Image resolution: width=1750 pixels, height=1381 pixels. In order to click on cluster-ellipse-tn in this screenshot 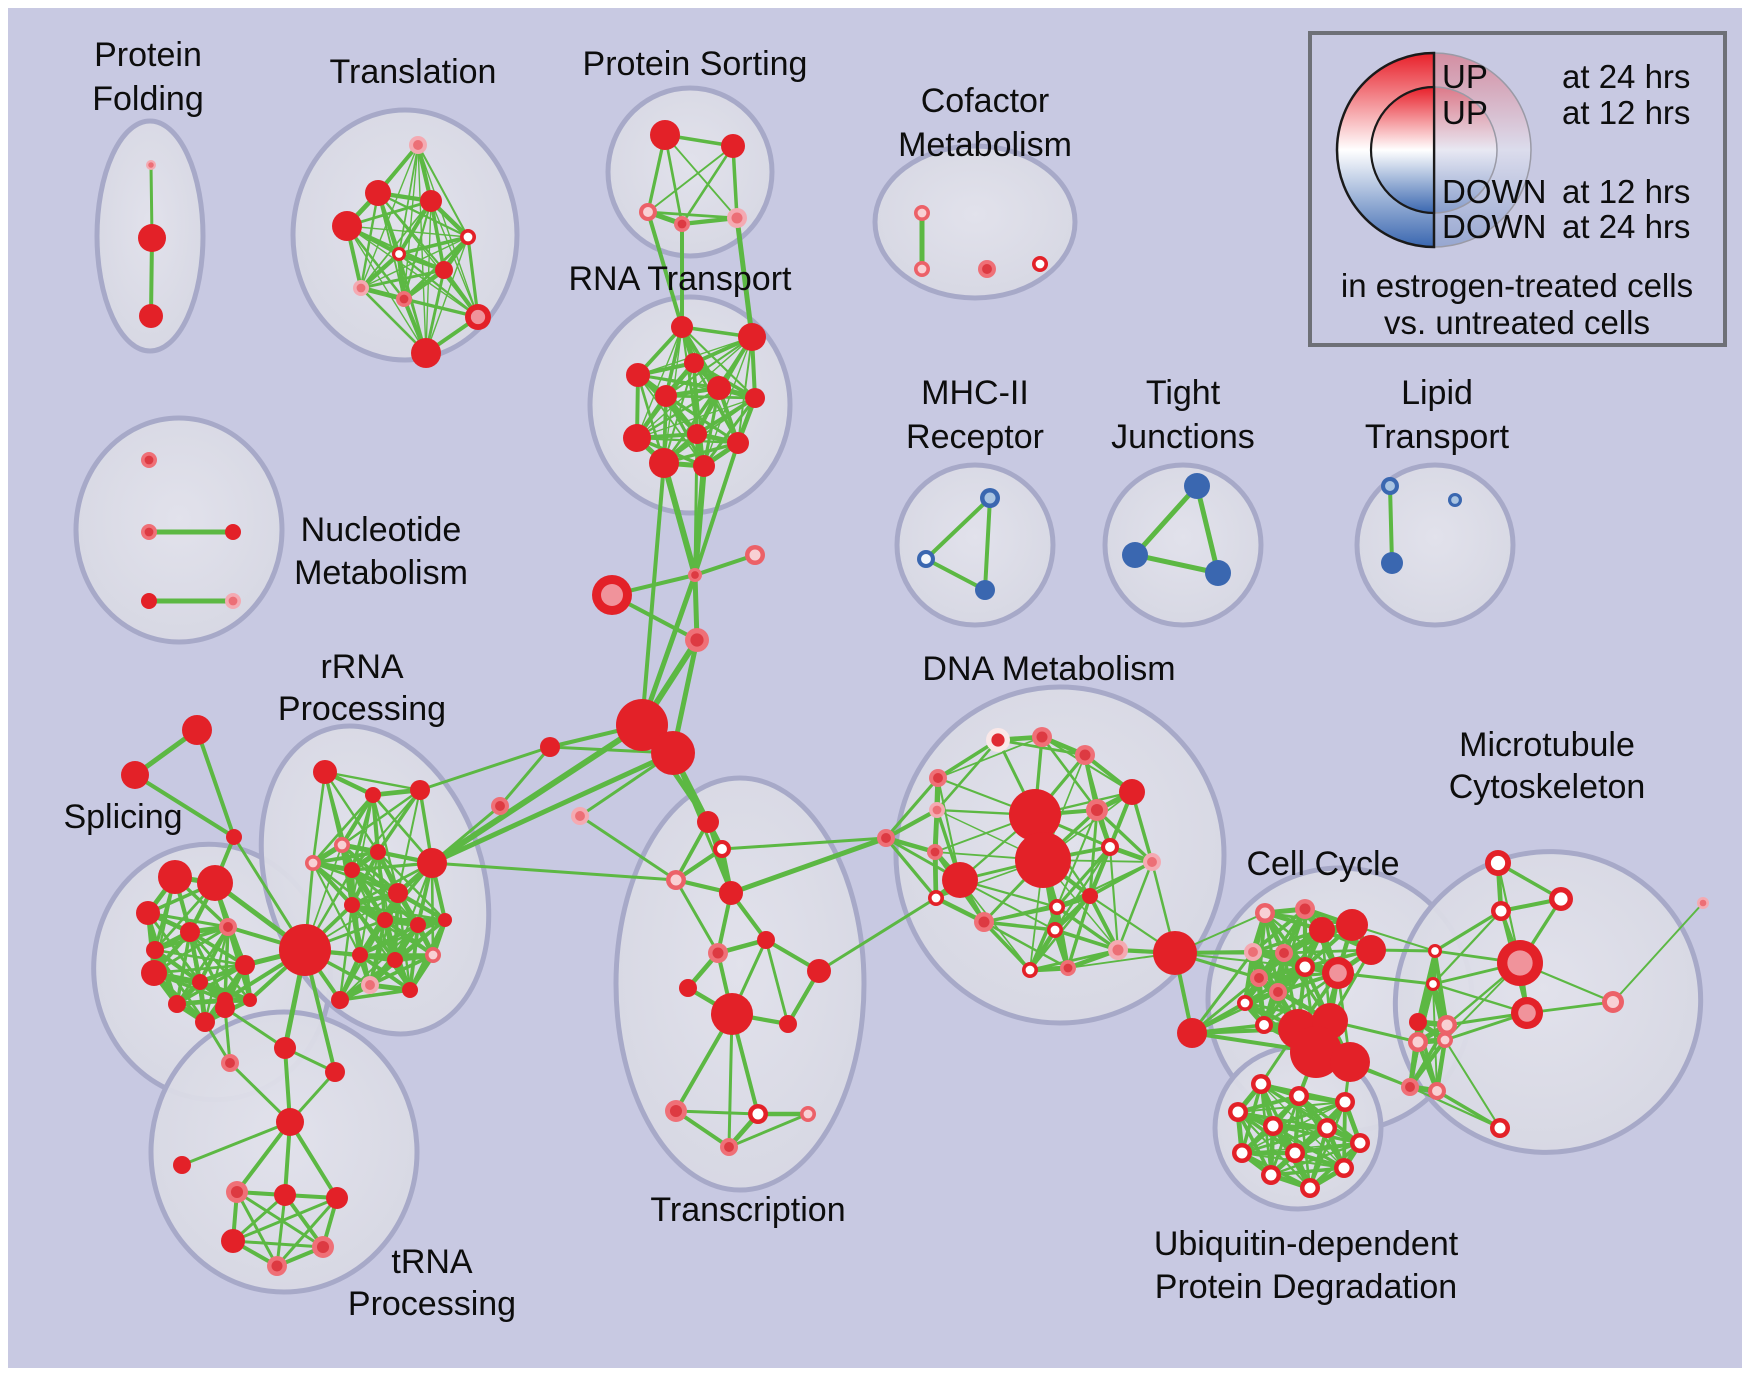, I will do `click(284, 1152)`.